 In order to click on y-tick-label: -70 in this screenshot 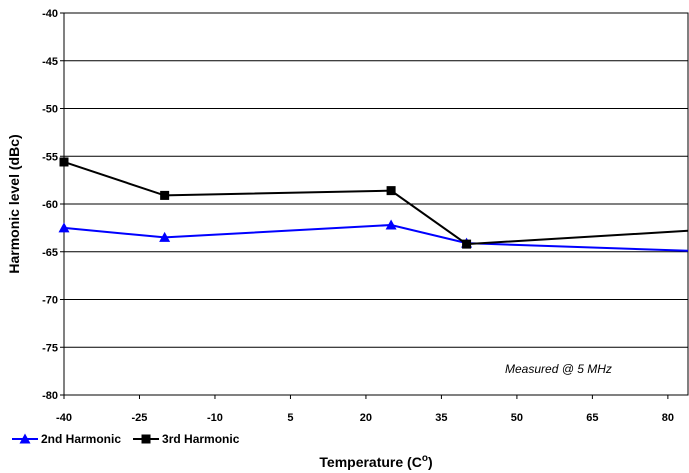, I will do `click(50, 301)`.